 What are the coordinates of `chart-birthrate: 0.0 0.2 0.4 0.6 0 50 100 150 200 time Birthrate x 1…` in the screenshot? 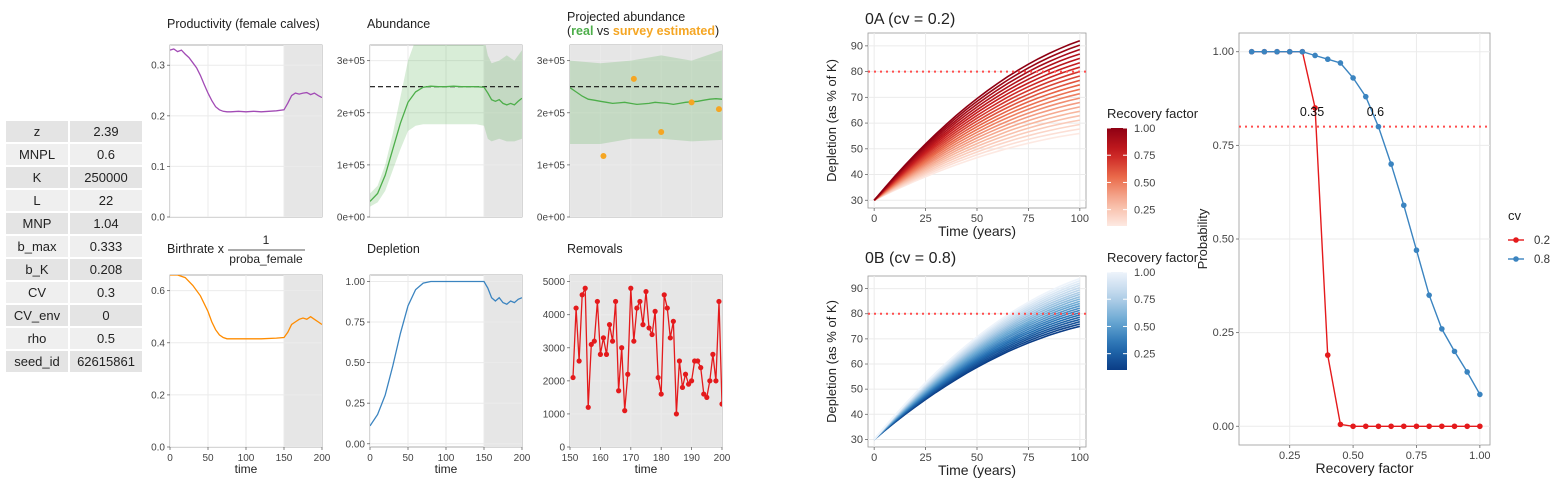 It's located at (241, 354).